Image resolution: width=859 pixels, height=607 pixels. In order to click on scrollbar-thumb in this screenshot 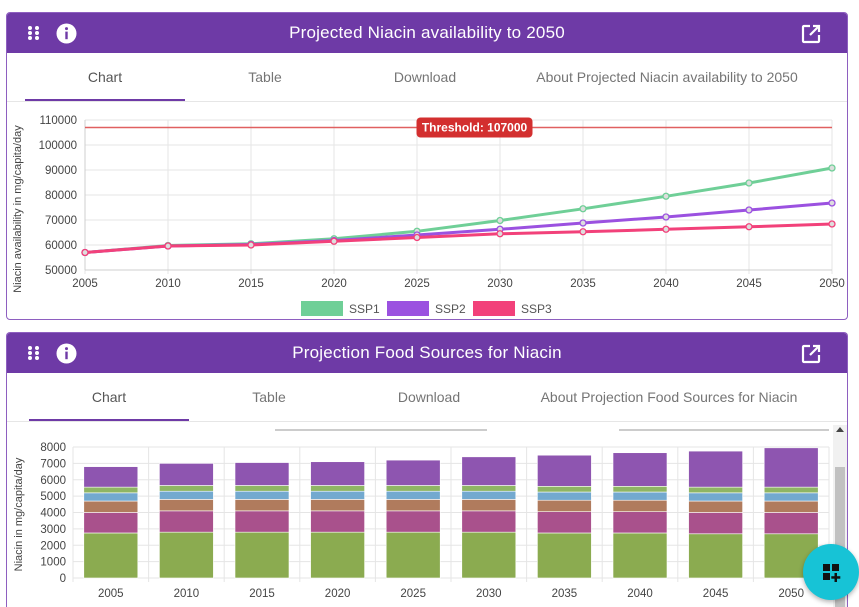, I will do `click(840, 537)`.